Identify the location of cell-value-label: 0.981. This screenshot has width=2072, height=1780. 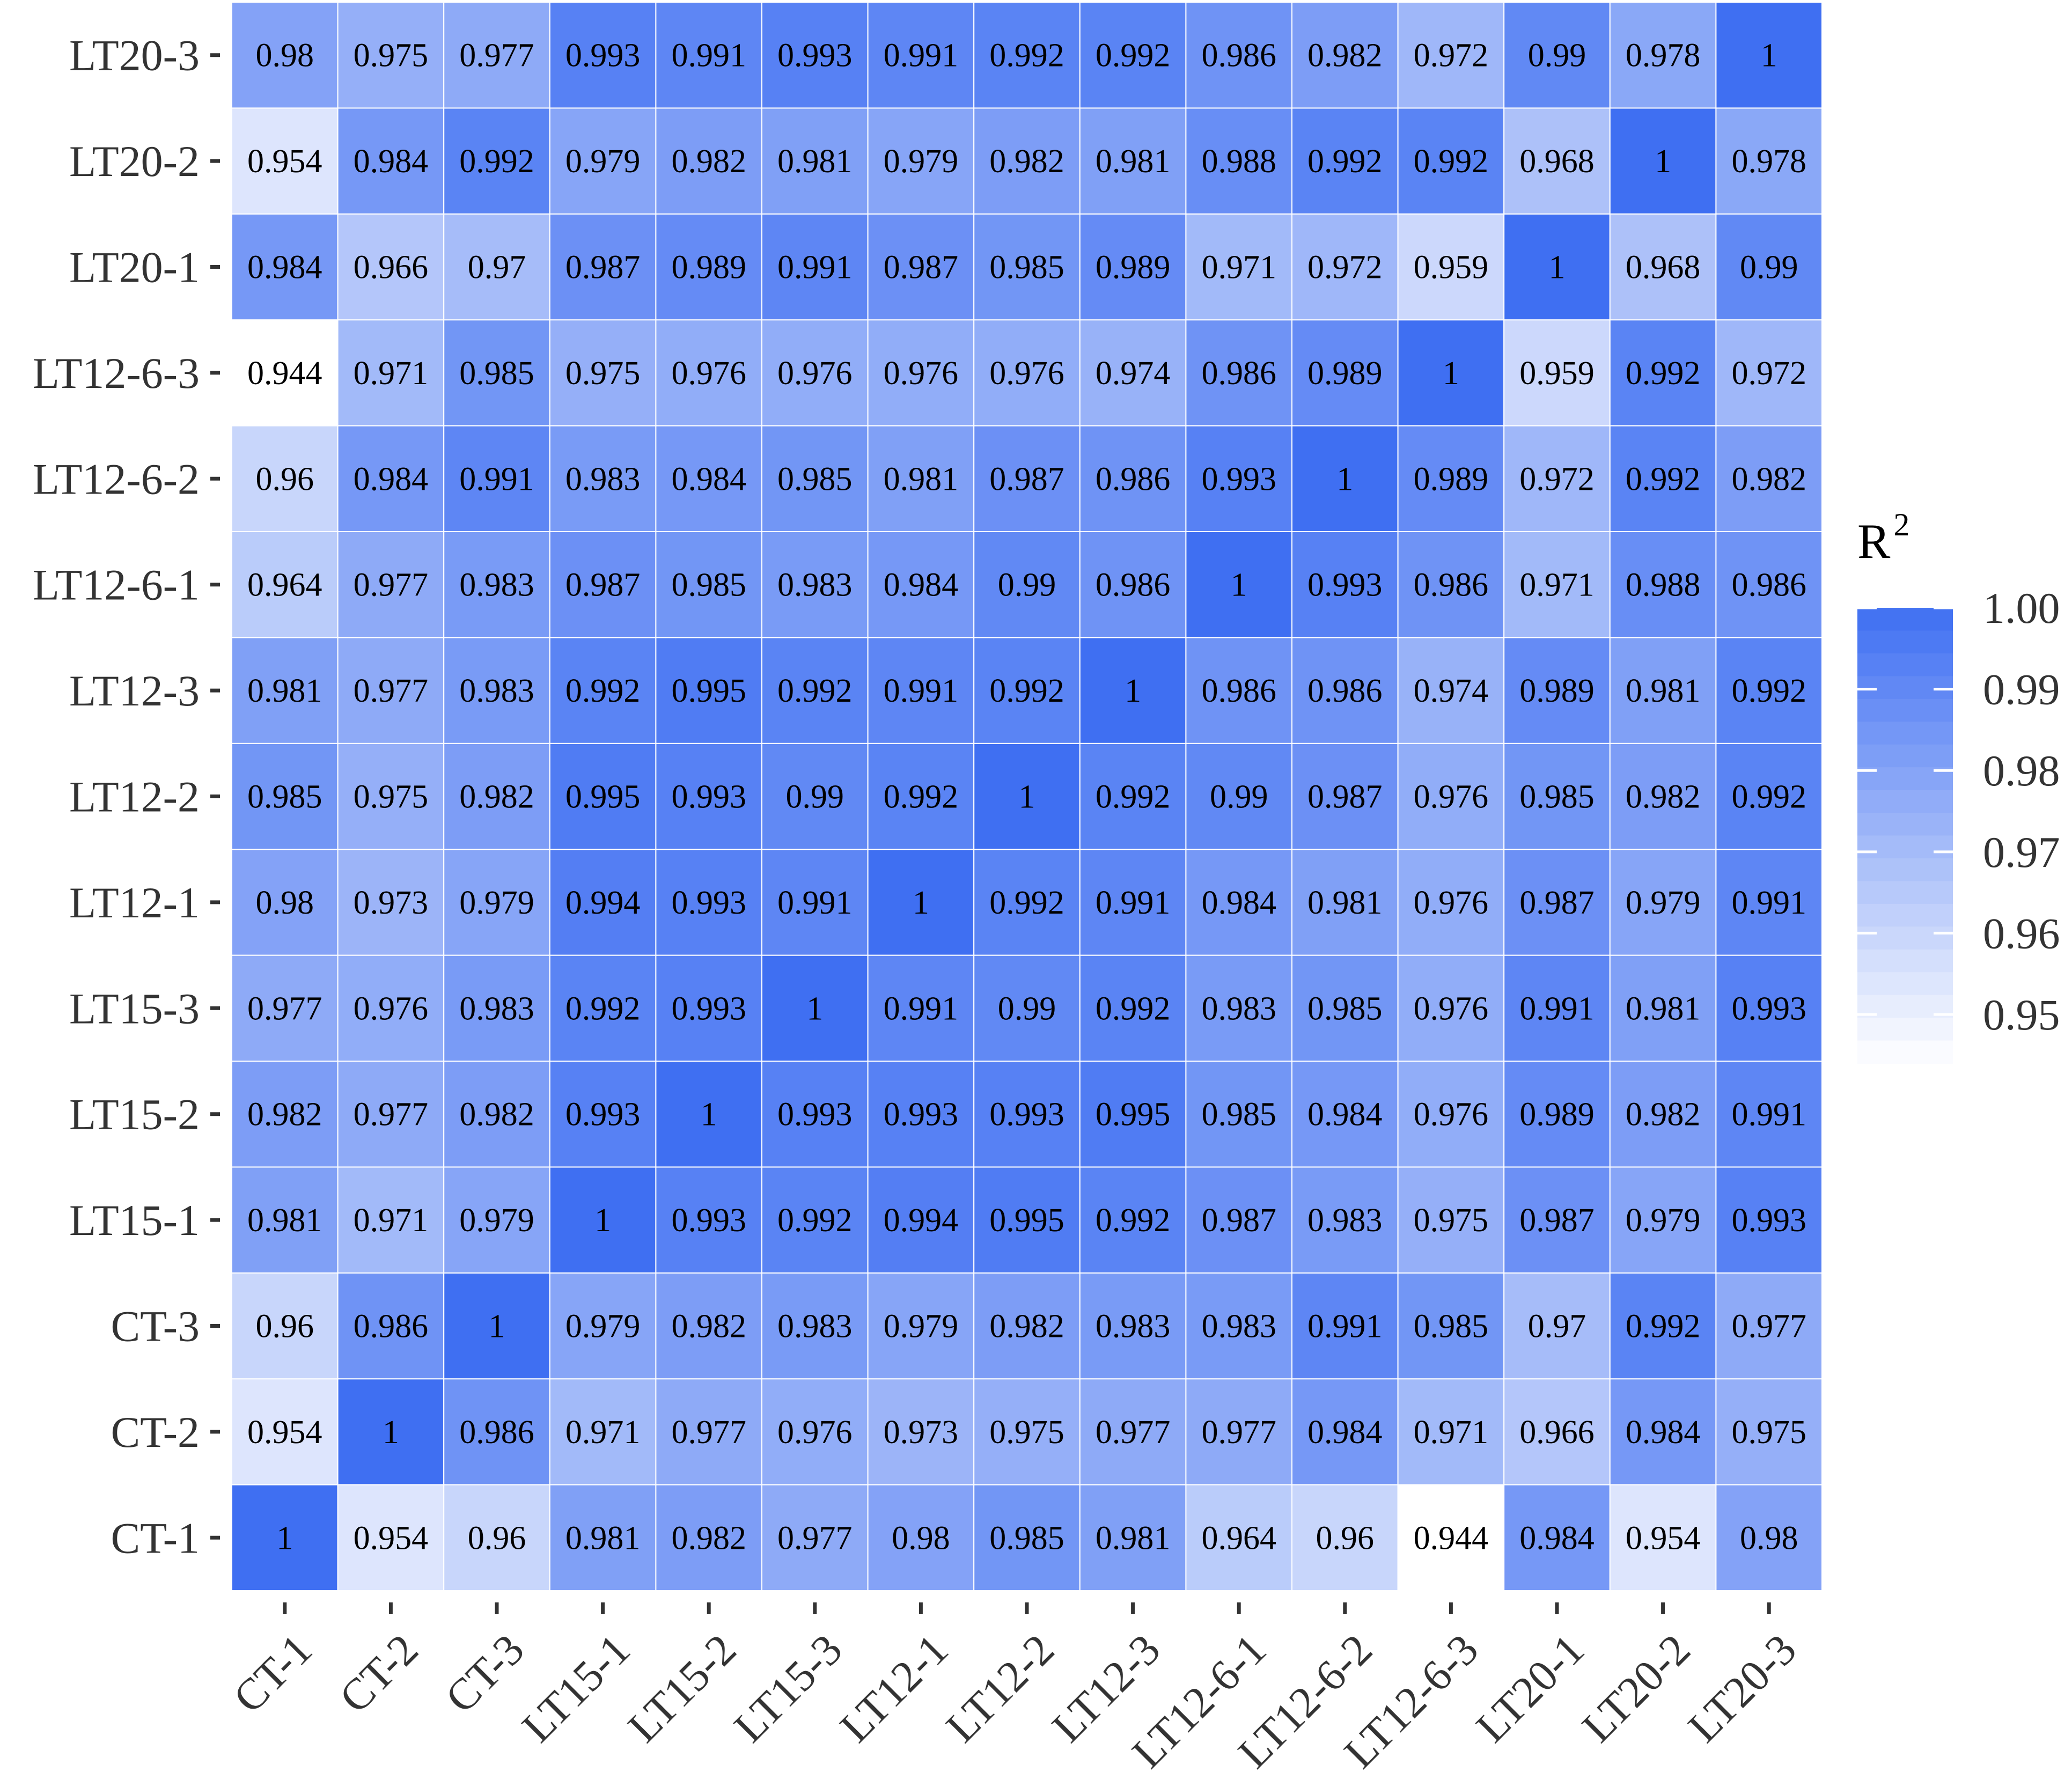
(1134, 1538).